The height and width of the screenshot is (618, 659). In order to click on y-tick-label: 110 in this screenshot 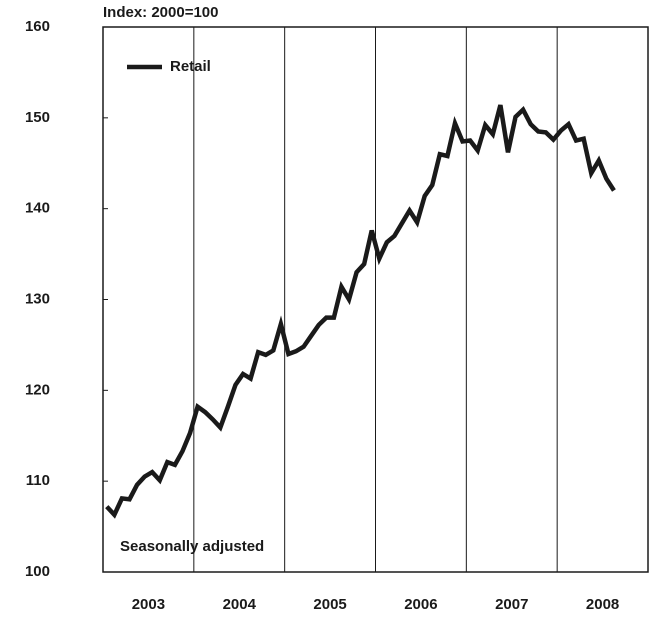, I will do `click(38, 480)`.